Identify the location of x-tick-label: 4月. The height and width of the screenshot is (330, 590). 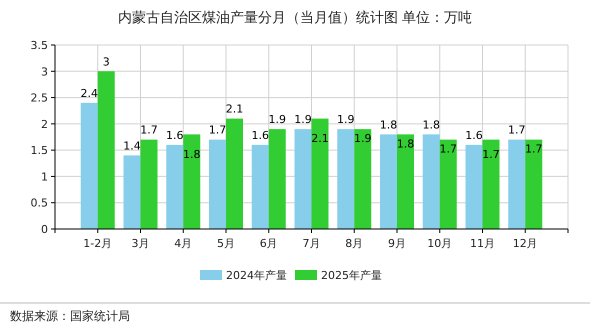
(183, 243).